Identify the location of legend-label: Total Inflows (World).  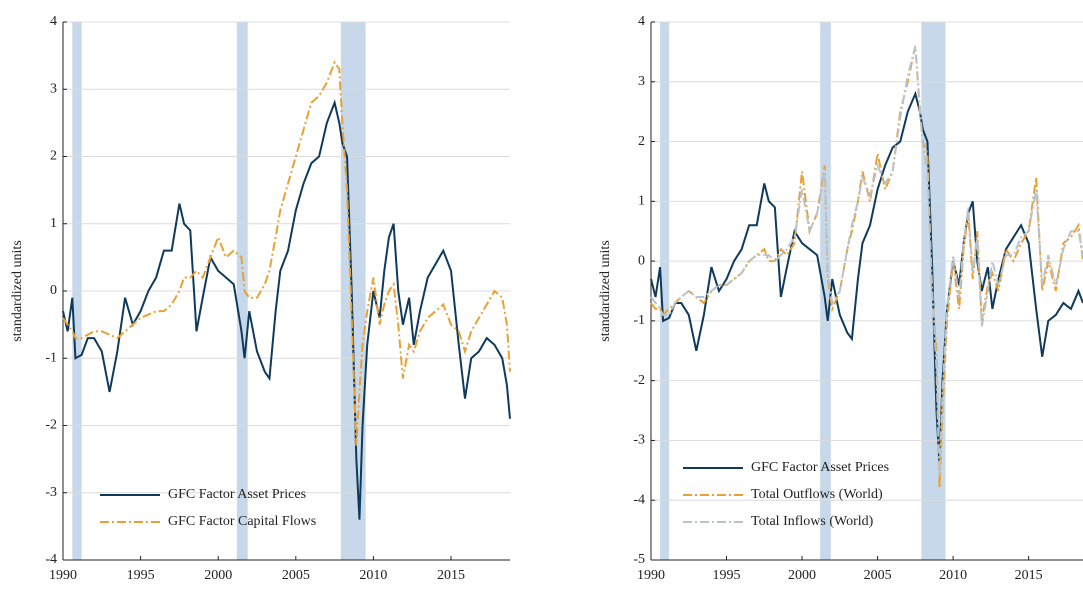
(812, 521).